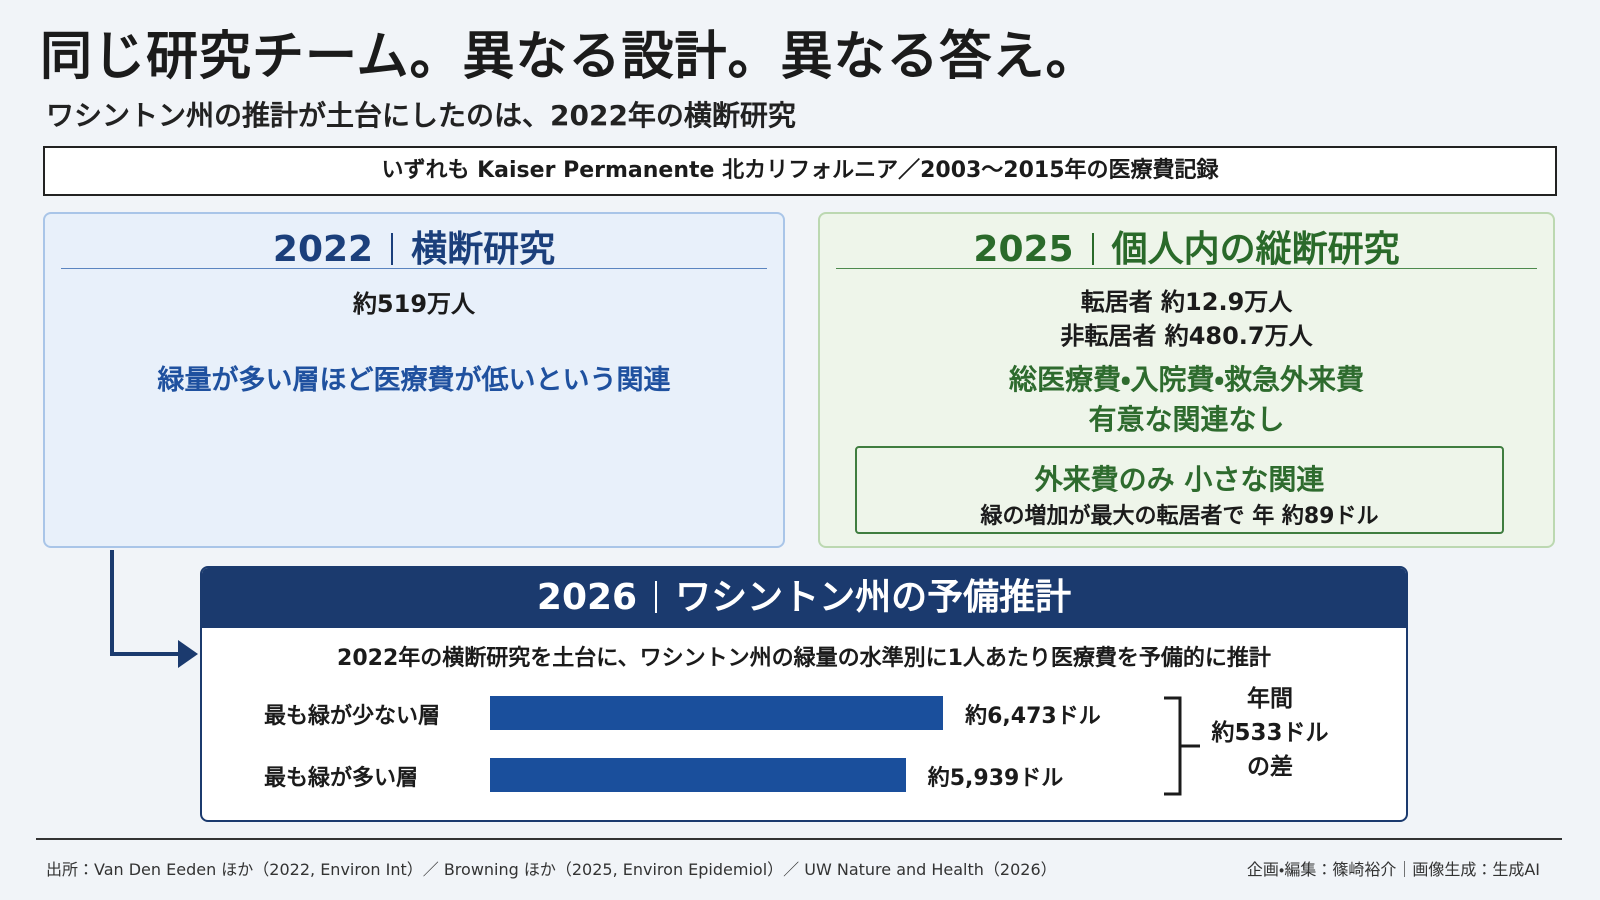  I want to click on footer-rule, so click(799, 839).